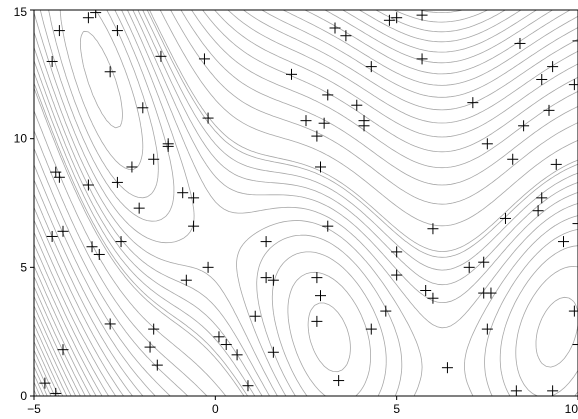 The height and width of the screenshot is (419, 578). What do you see at coordinates (21, 139) in the screenshot?
I see `y-tick-label: 10` at bounding box center [21, 139].